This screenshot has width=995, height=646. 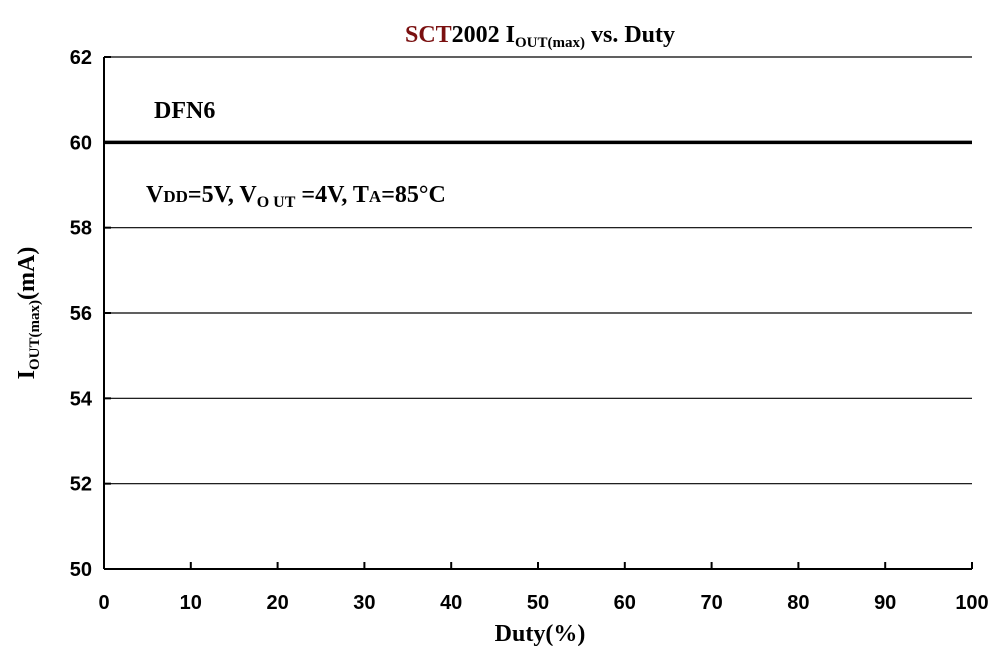 I want to click on x-tick-label-80: 80, so click(x=798, y=603).